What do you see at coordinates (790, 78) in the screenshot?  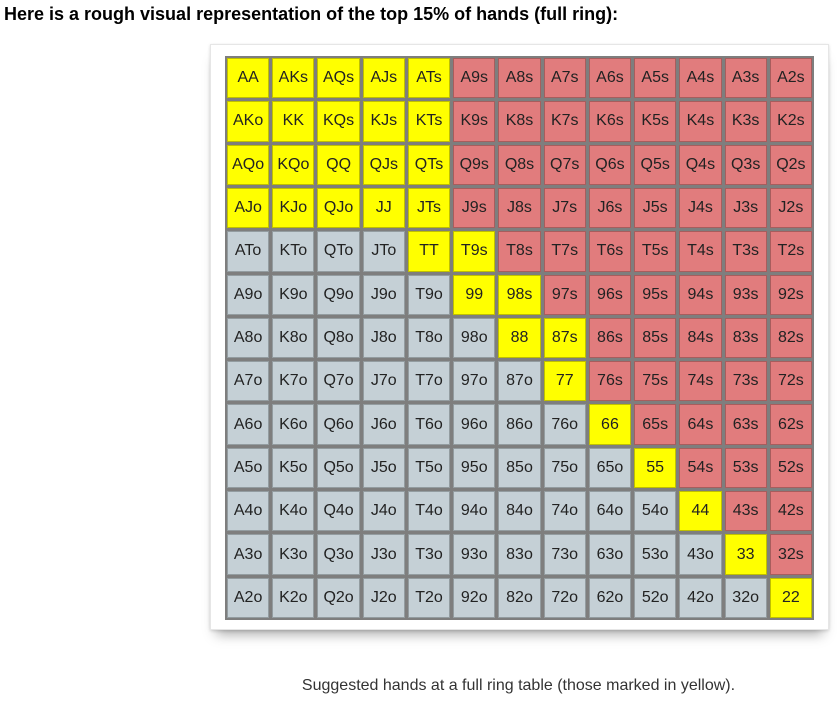 I see `hand-cell: A2s` at bounding box center [790, 78].